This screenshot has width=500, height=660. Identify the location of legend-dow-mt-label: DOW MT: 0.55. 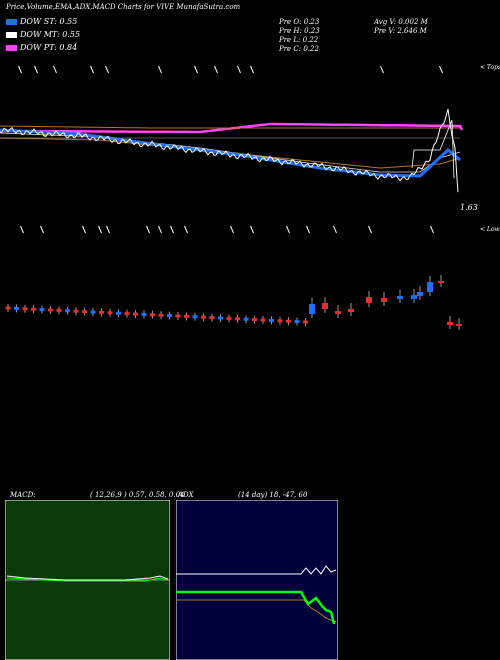
(50, 34).